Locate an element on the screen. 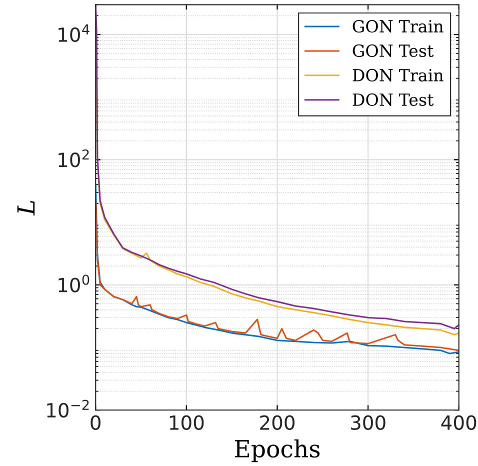 The width and height of the screenshot is (478, 466). x-tick-label: 300 is located at coordinates (368, 422).